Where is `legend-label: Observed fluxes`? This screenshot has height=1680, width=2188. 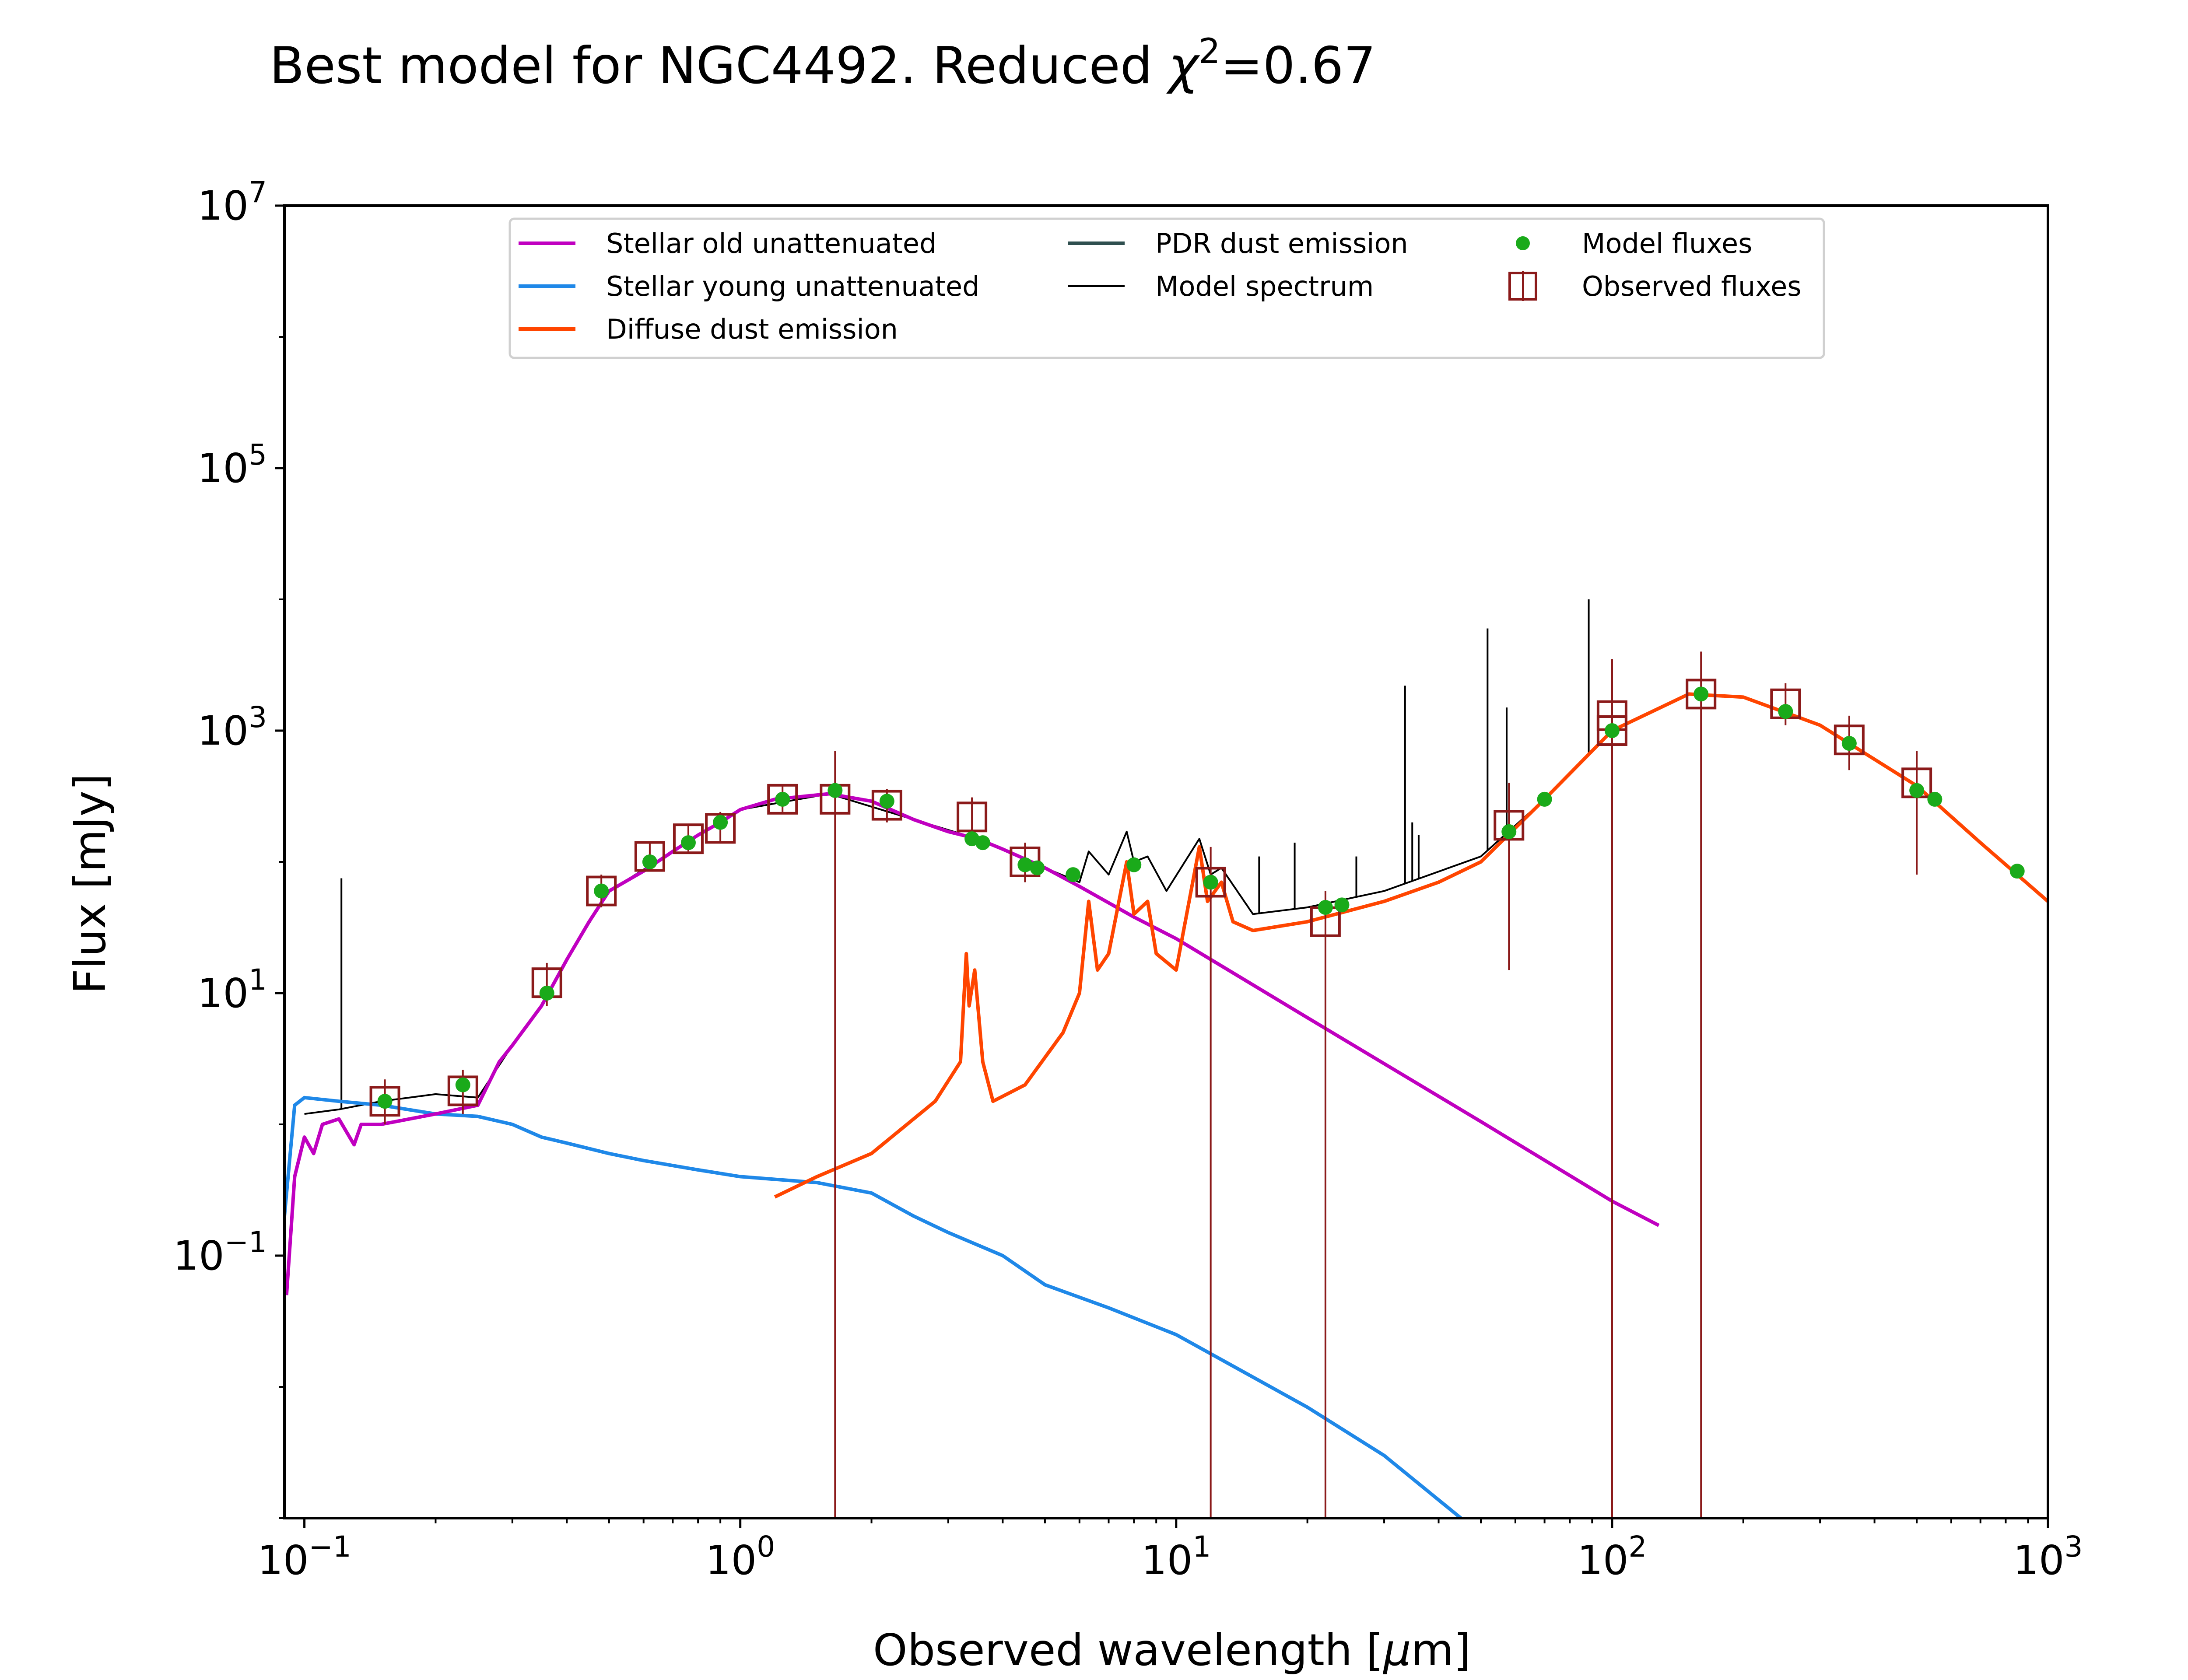 legend-label: Observed fluxes is located at coordinates (1692, 286).